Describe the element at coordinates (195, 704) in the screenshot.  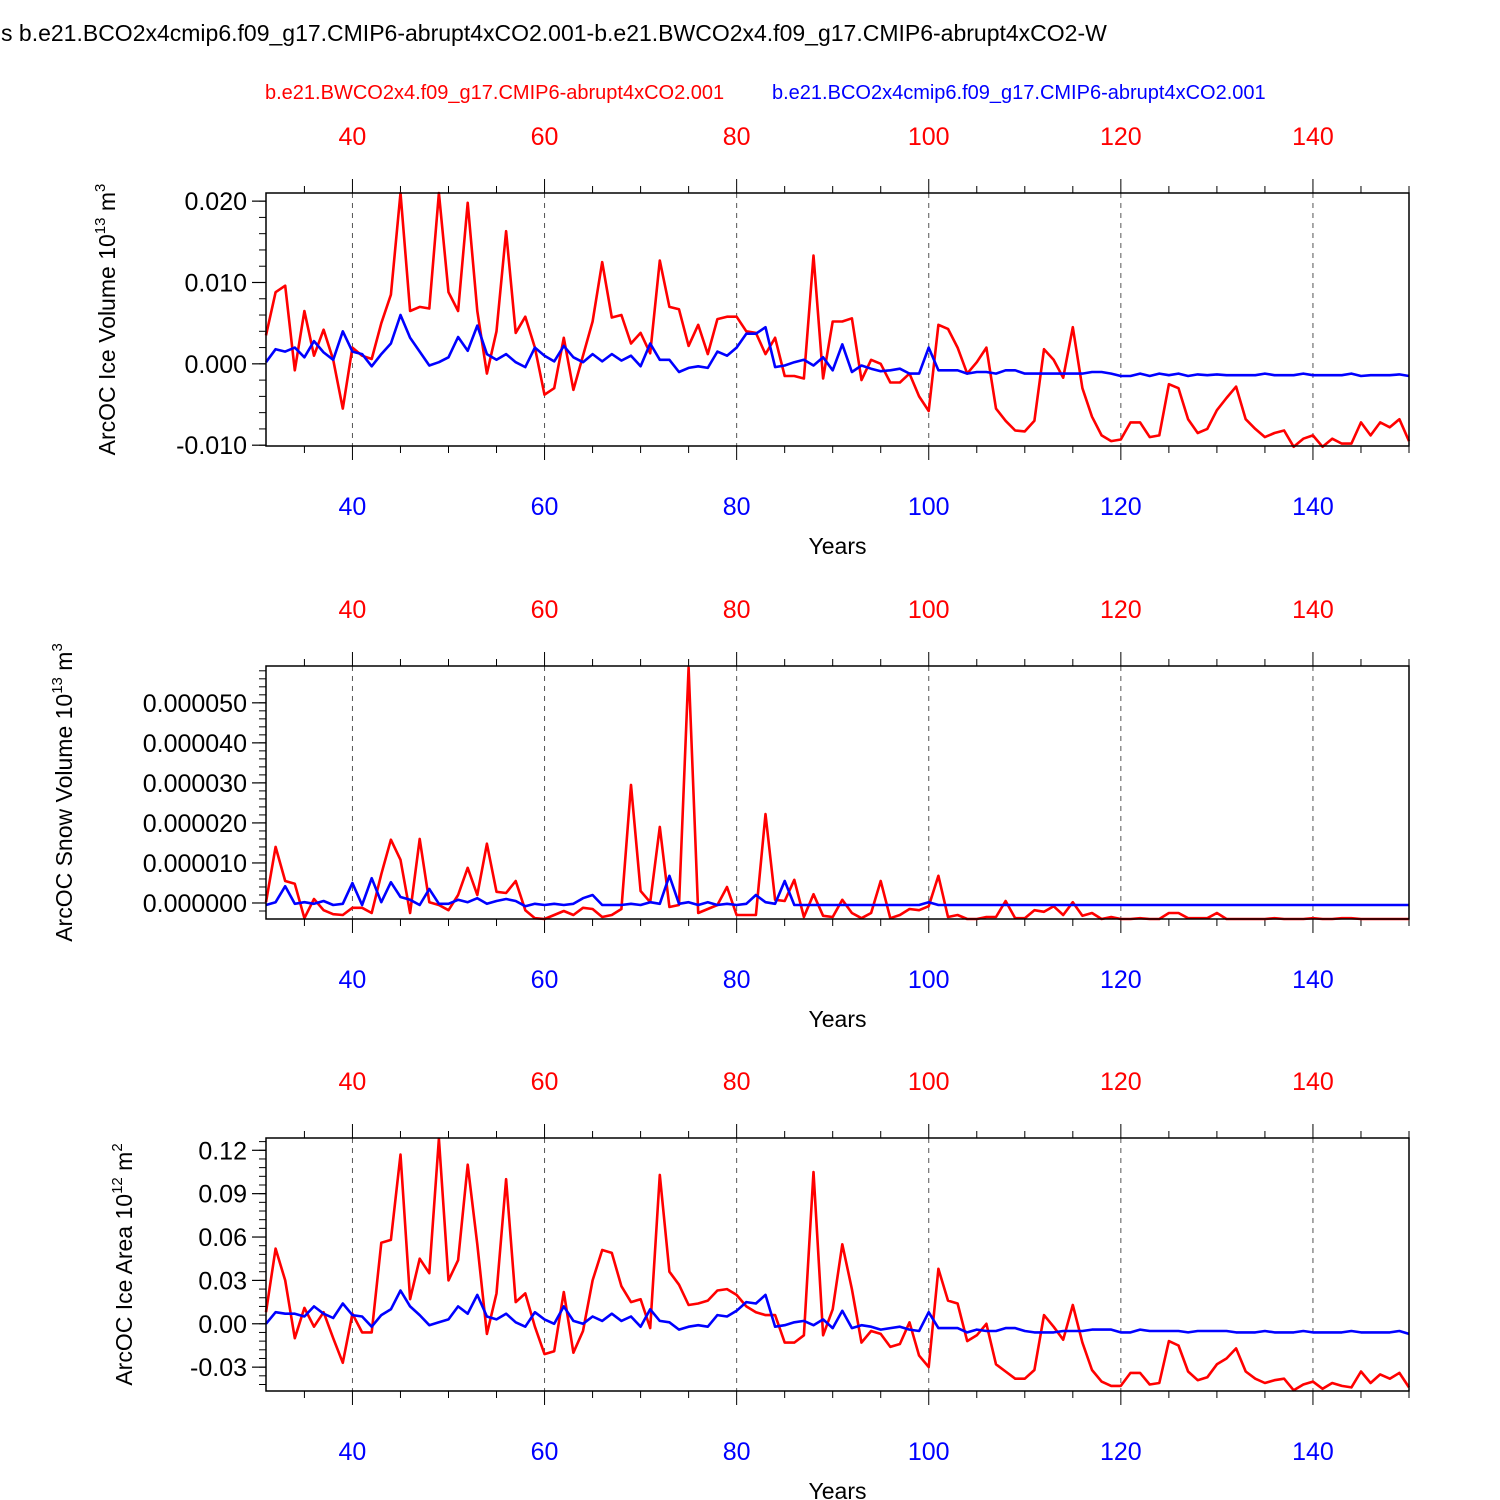
I see `y-tick-label: 0.000050` at that location.